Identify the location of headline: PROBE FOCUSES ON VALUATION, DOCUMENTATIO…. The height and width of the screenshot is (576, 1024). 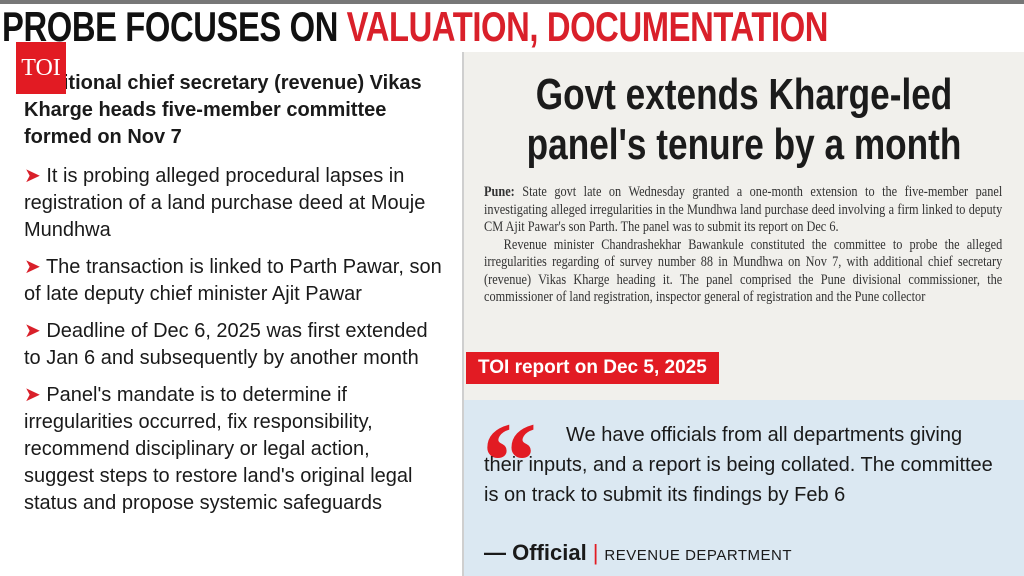
(415, 27).